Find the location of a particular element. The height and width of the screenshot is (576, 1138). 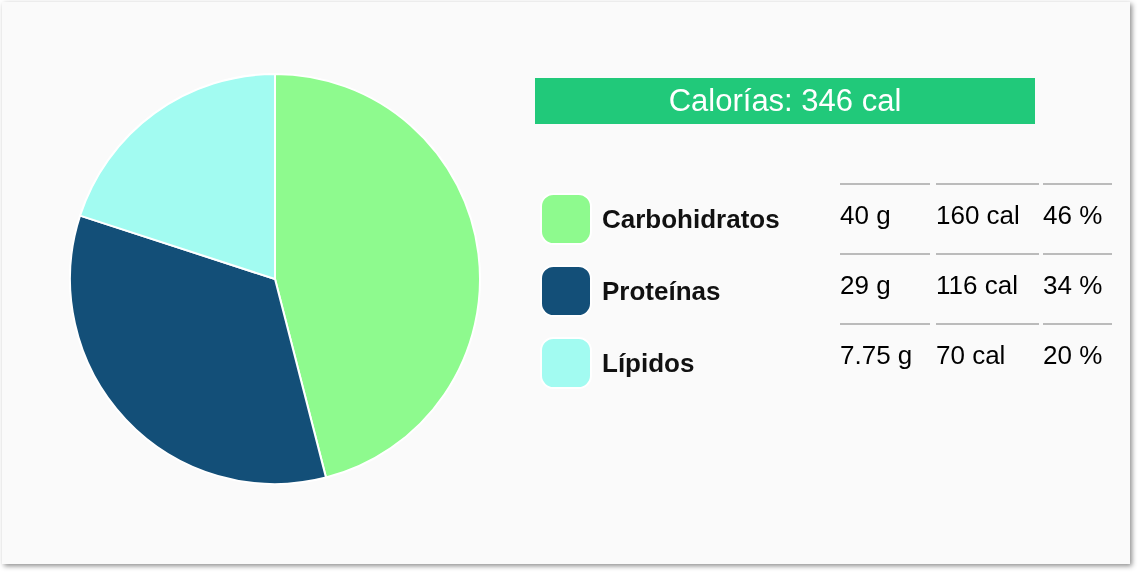

data-label: 46 % is located at coordinates (1073, 215).